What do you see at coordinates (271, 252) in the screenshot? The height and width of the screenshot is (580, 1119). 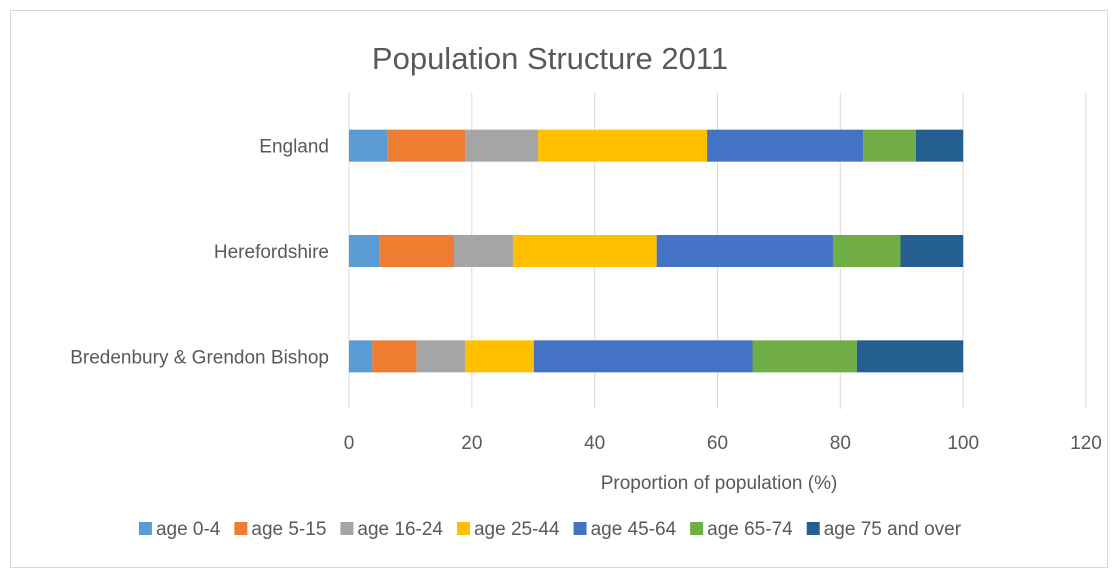 I see `y-category-label-herefordshire: Herefordshire` at bounding box center [271, 252].